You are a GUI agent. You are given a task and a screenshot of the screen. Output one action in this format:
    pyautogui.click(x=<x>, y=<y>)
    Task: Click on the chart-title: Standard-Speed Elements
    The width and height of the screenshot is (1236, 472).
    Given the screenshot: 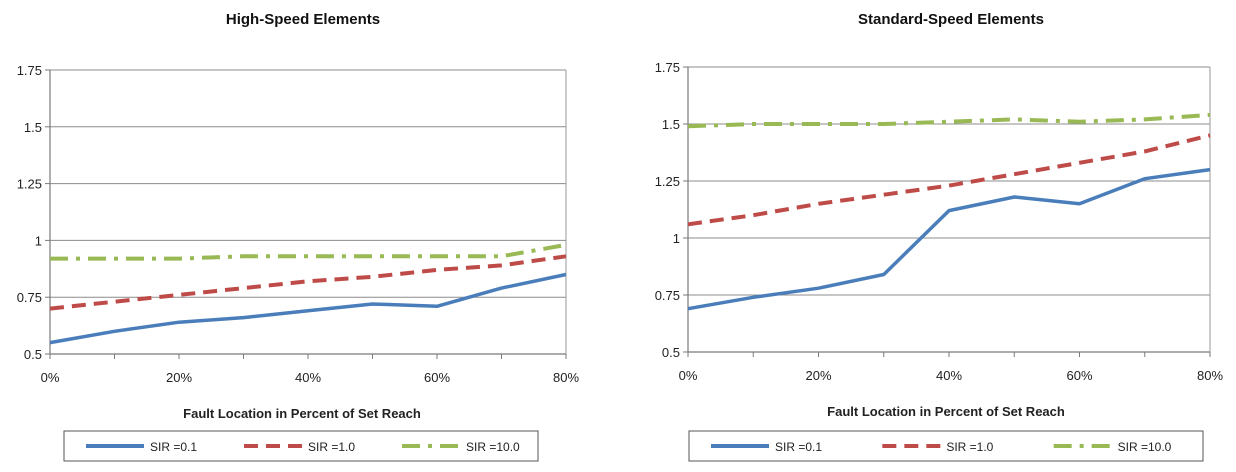 What is the action you would take?
    pyautogui.click(x=951, y=19)
    